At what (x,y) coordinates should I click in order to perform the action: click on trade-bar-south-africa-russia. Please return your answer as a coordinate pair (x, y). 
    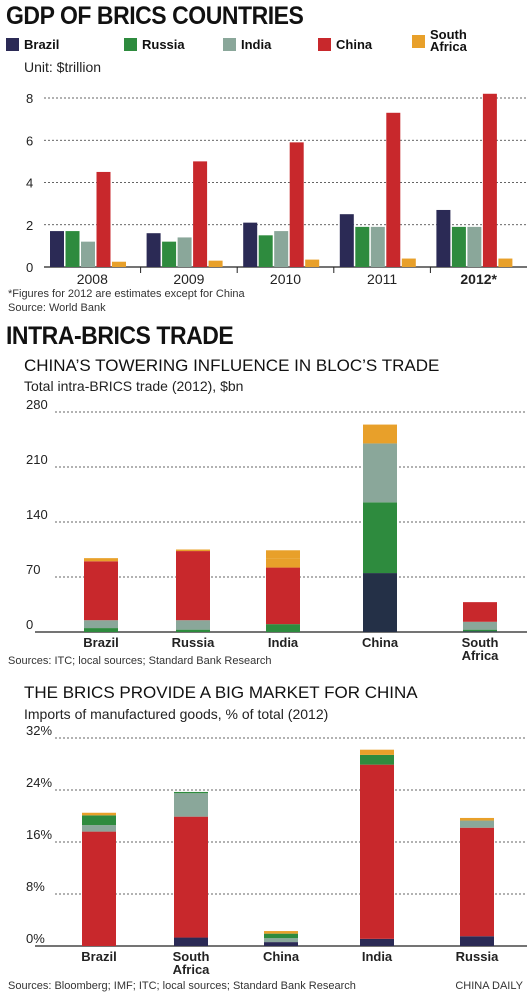
    Looking at the image, I should click on (480, 630).